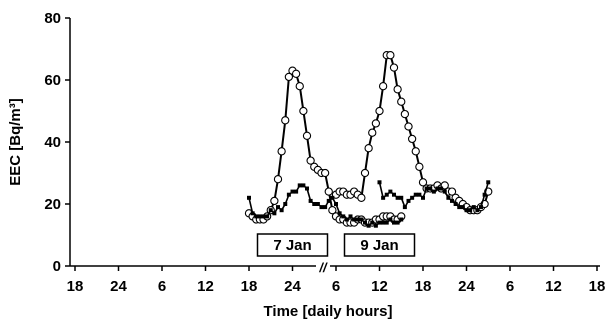 The height and width of the screenshot is (325, 611). What do you see at coordinates (52, 80) in the screenshot?
I see `y-tick-label: 60` at bounding box center [52, 80].